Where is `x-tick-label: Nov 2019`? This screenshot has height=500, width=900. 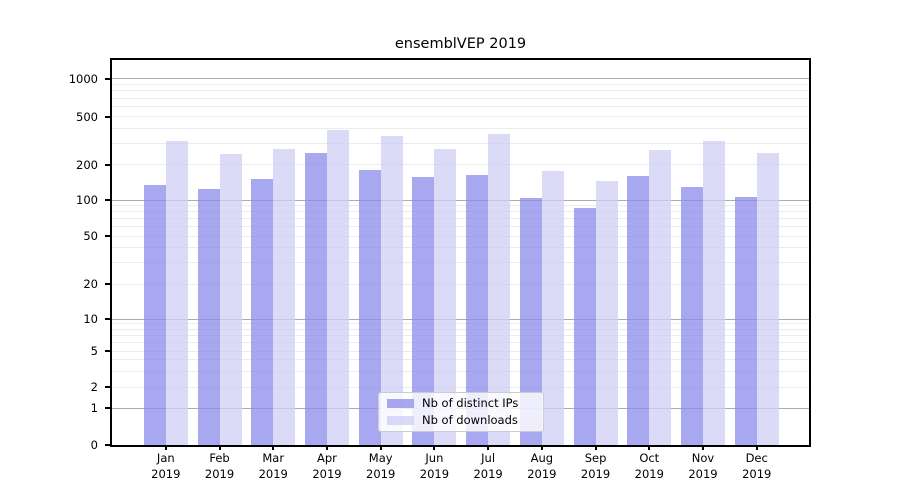
x-tick-label: Nov 2019 is located at coordinates (703, 466).